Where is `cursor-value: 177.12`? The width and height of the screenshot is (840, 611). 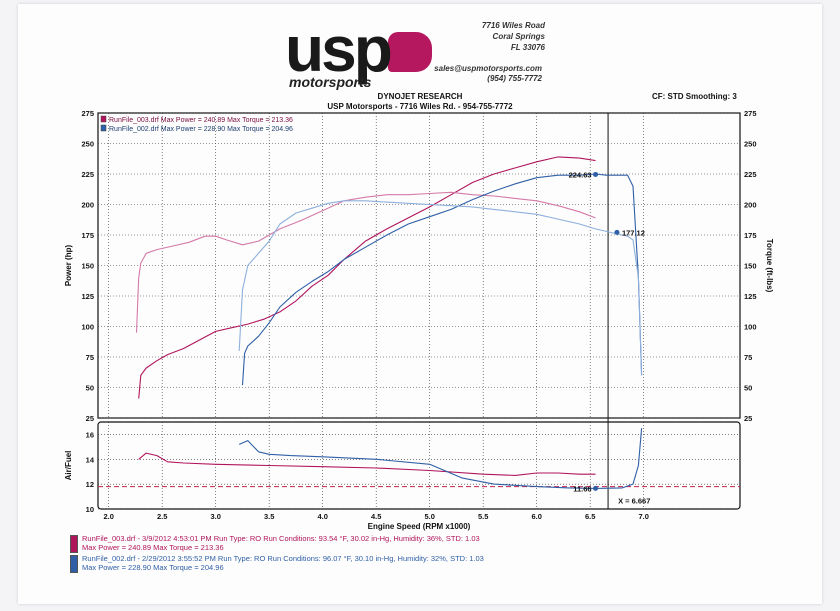
cursor-value: 177.12 is located at coordinates (633, 232).